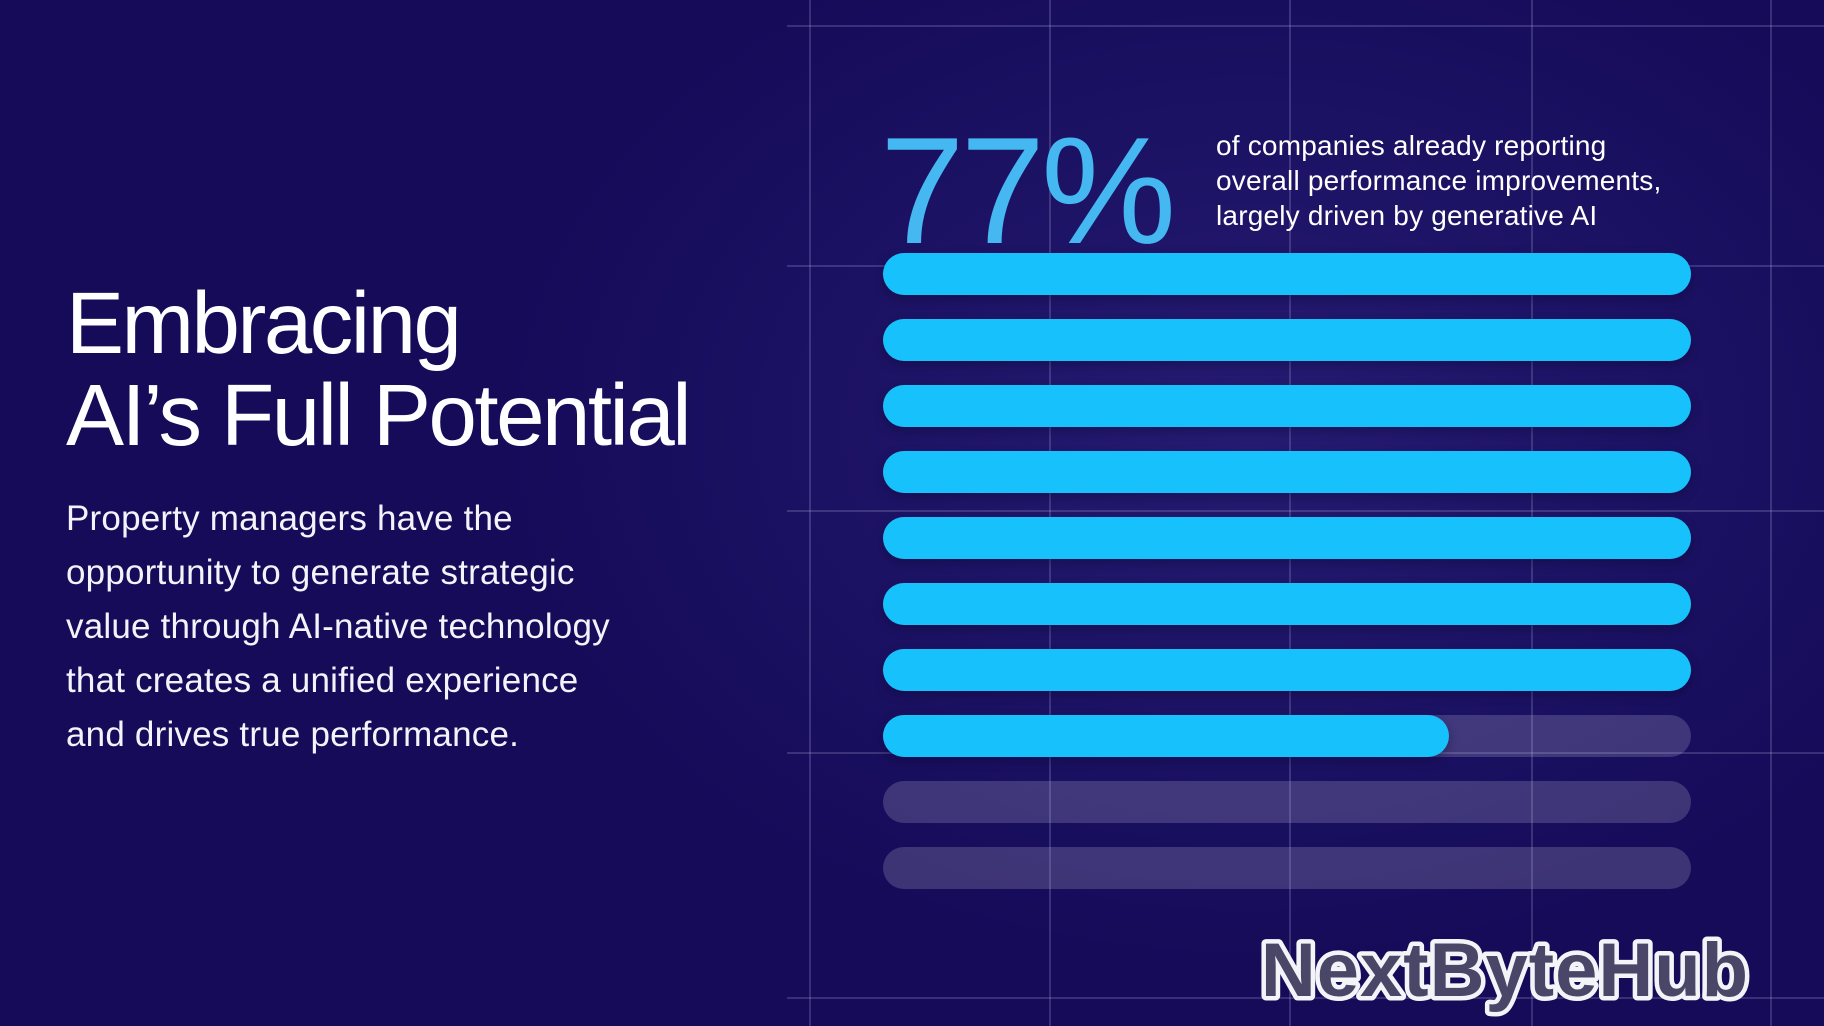 The height and width of the screenshot is (1026, 1824). I want to click on watermark-logo: NextByteHub, so click(1504, 971).